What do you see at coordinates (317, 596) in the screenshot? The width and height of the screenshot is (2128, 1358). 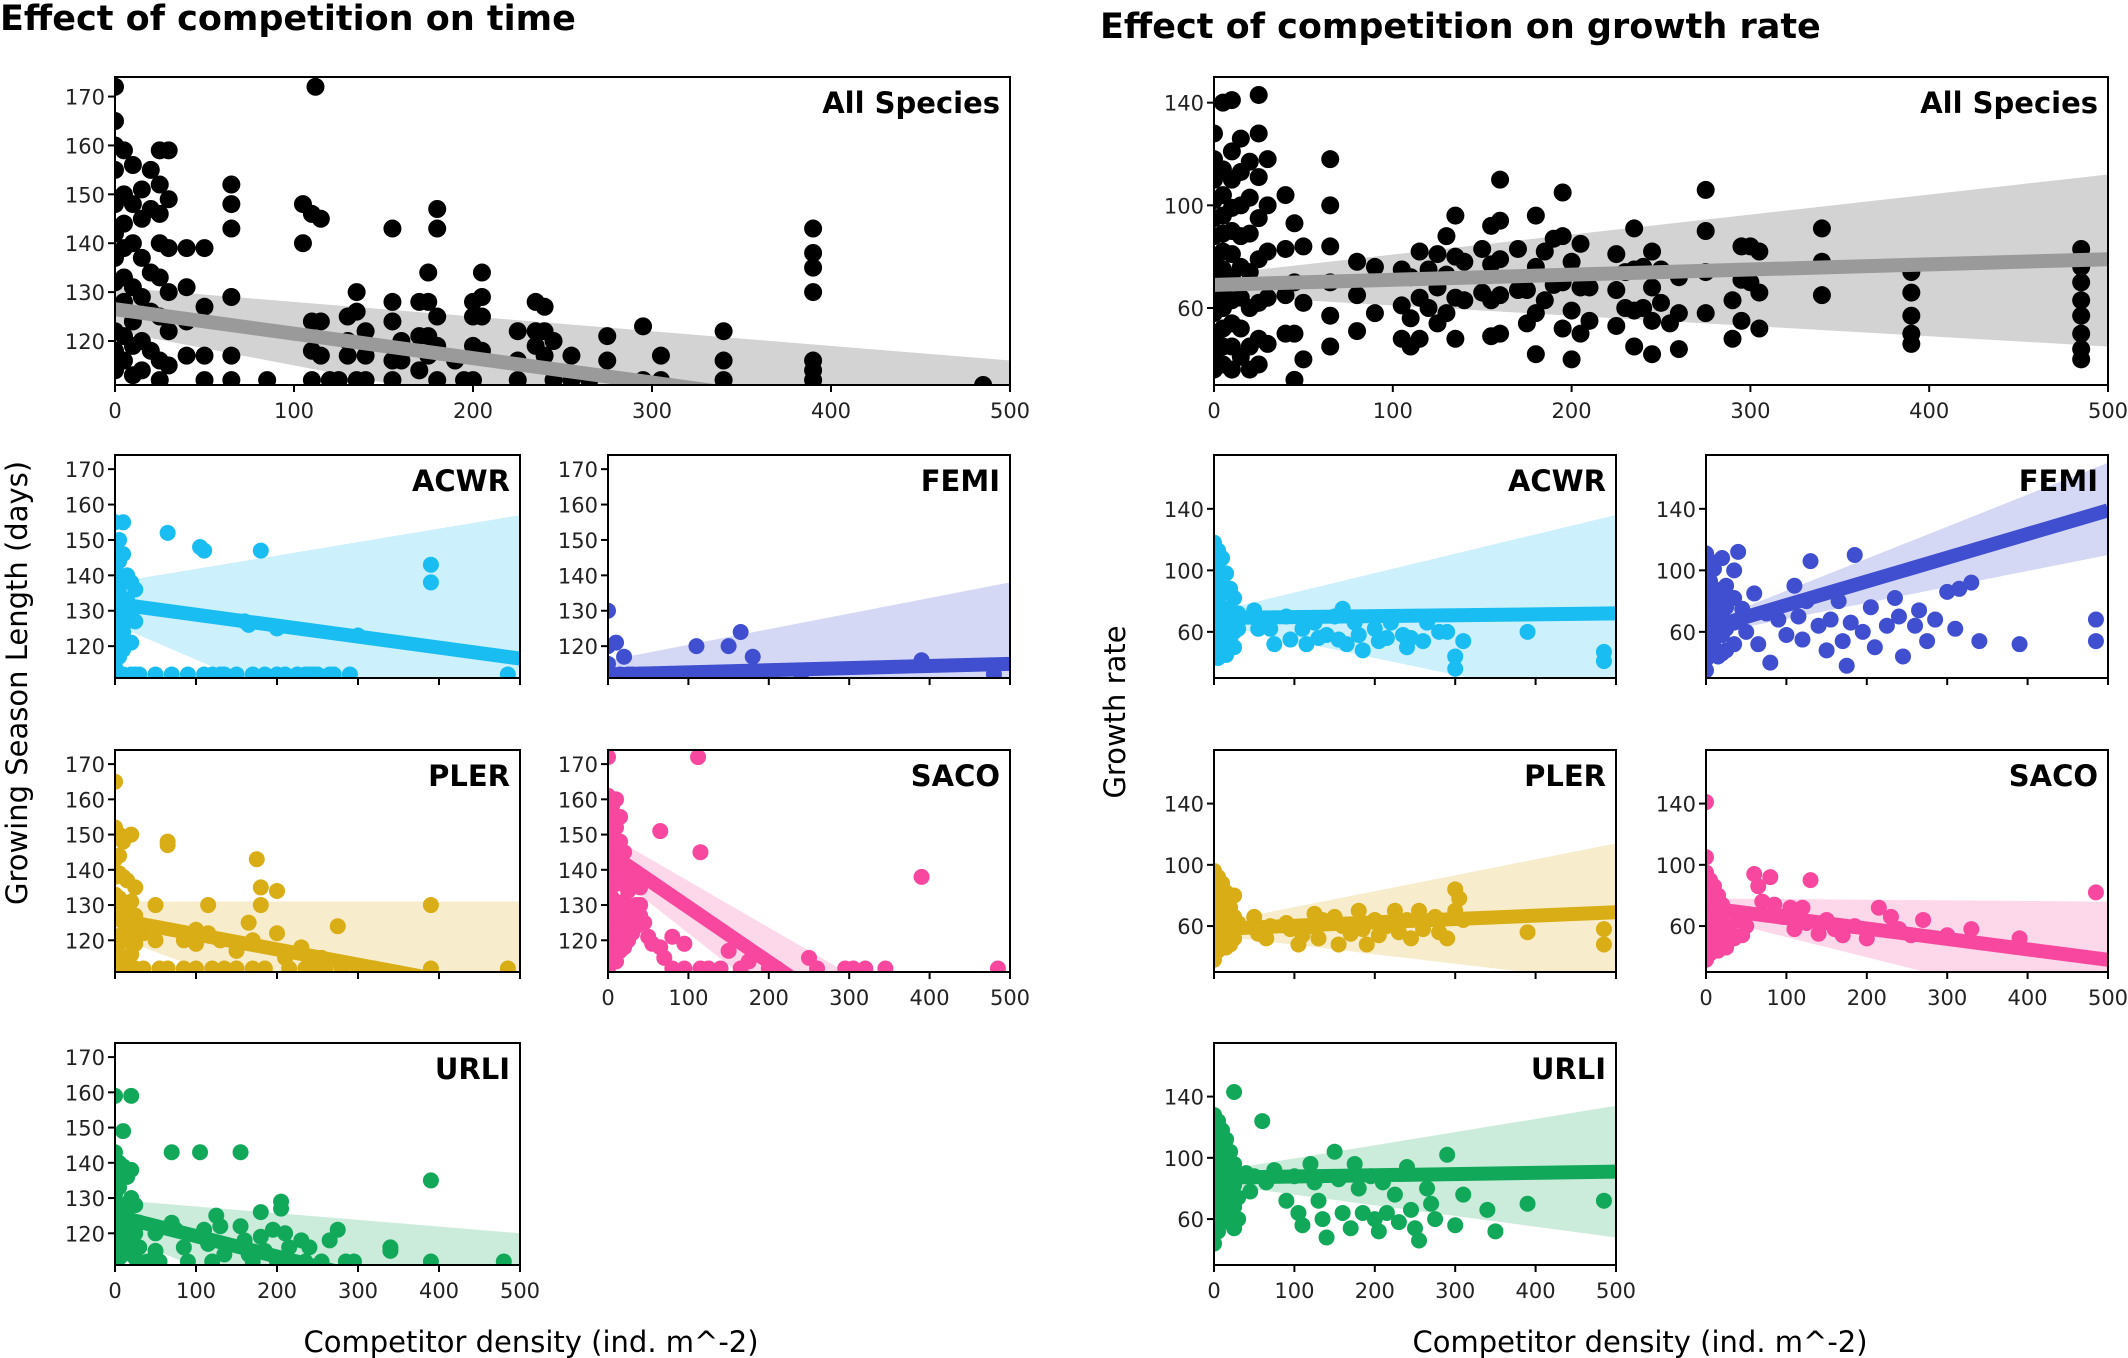 I see `plot-area` at bounding box center [317, 596].